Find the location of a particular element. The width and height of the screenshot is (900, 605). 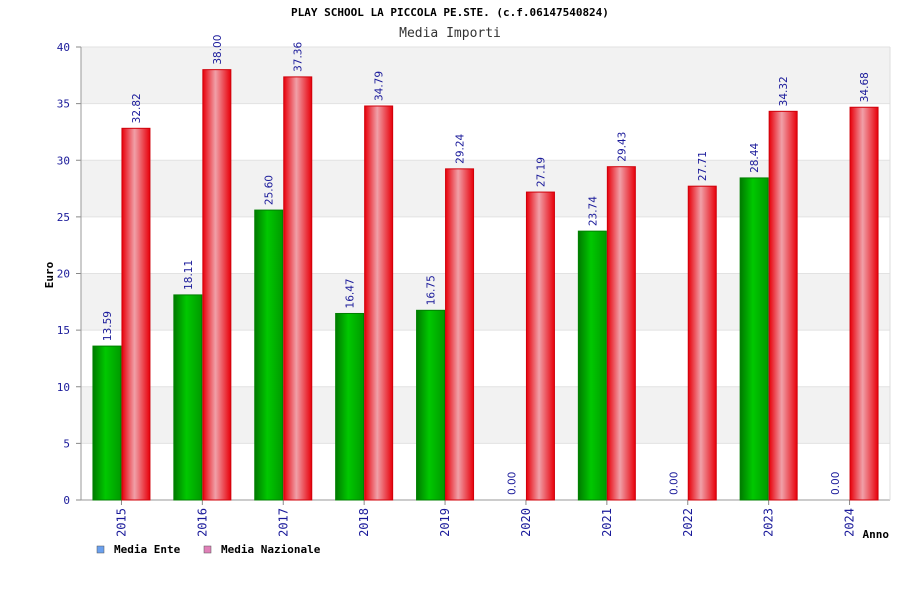

bar-media-nazionale-2019 is located at coordinates (460, 334).